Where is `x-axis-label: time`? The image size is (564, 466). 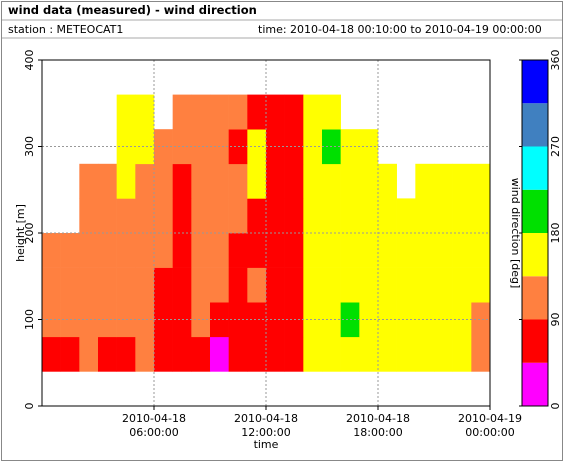
x-axis-label: time is located at coordinates (266, 444).